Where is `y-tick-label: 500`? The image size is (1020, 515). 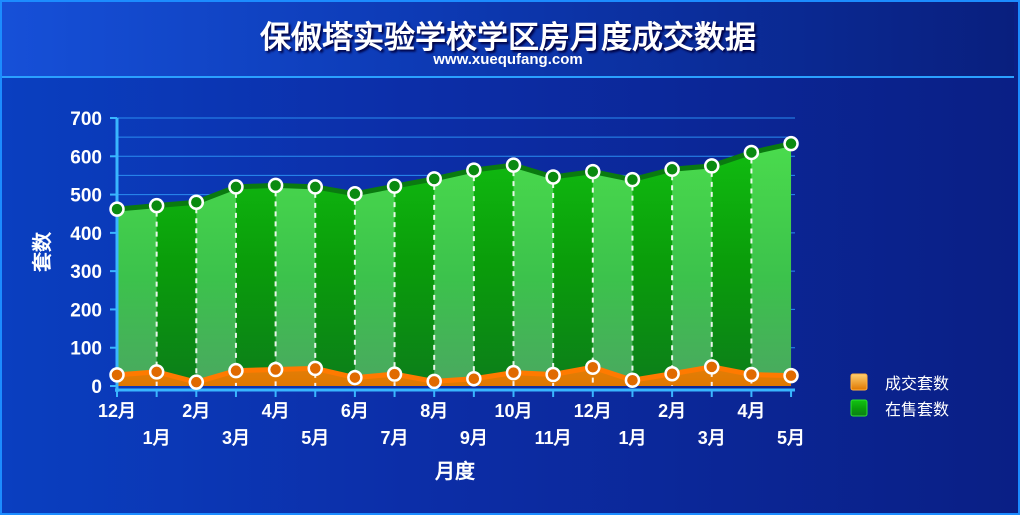
y-tick-label: 500 is located at coordinates (86, 196).